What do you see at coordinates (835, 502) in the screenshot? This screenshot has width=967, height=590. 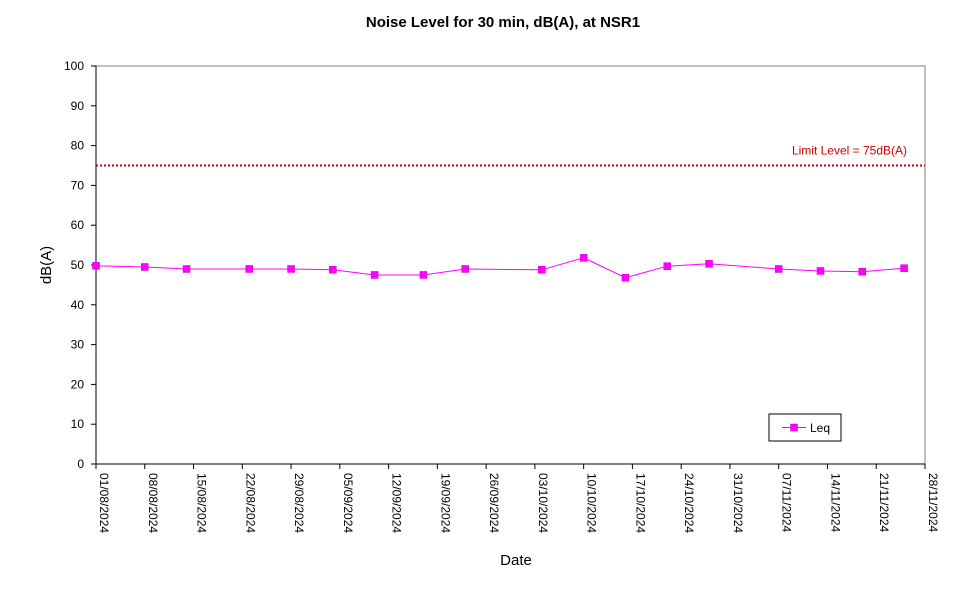 I see `x-tick-label: 14/11/2024` at bounding box center [835, 502].